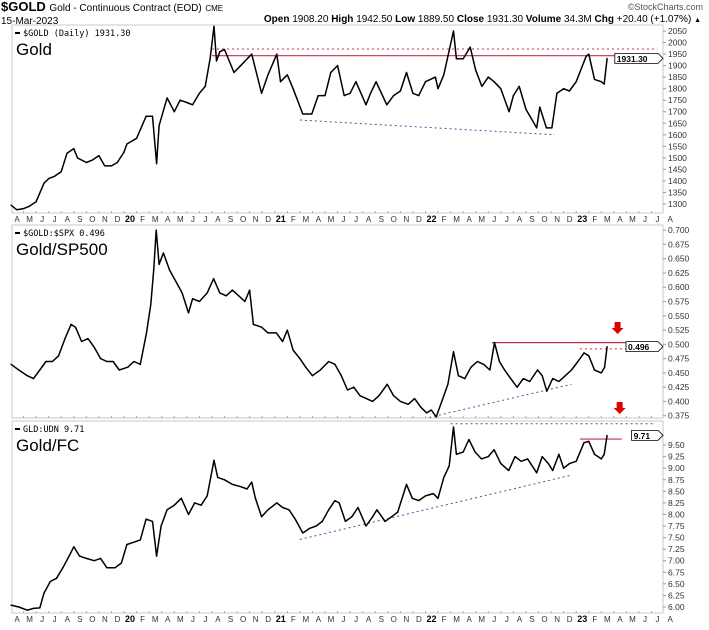 This screenshot has width=709, height=630. I want to click on arrow-shape, so click(617, 328).